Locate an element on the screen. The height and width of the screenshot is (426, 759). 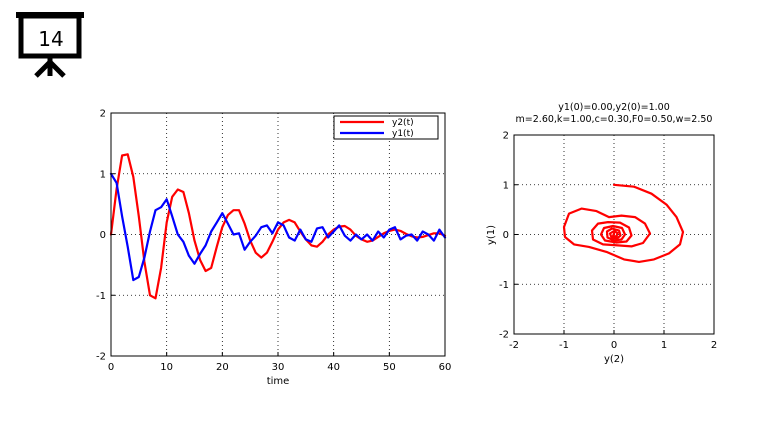
series-line-y1-t- is located at coordinates (278, 227).